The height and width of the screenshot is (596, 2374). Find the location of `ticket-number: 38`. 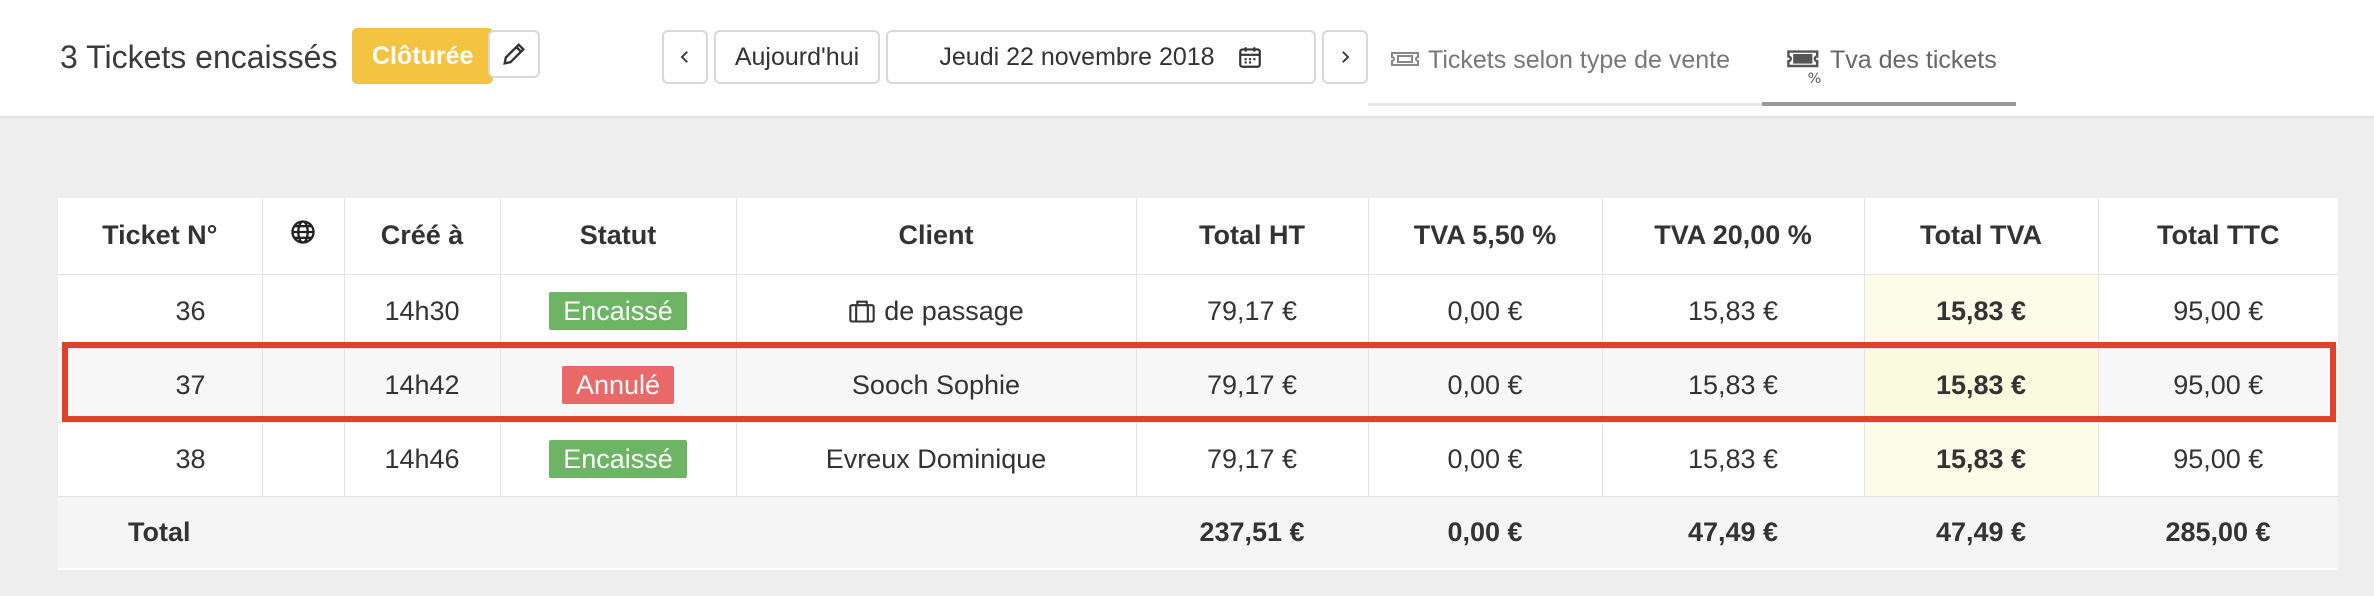

ticket-number: 38 is located at coordinates (160, 459).